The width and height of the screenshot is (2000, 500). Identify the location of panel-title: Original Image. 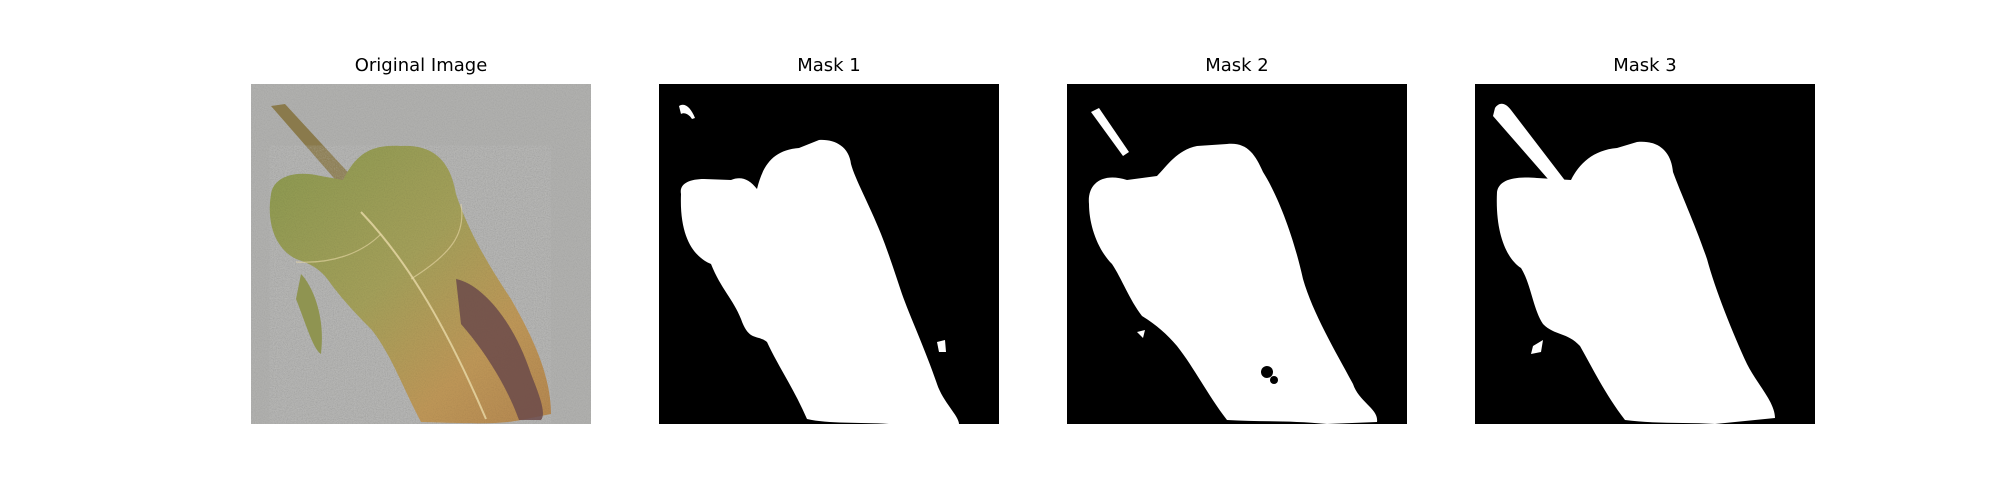
(421, 66).